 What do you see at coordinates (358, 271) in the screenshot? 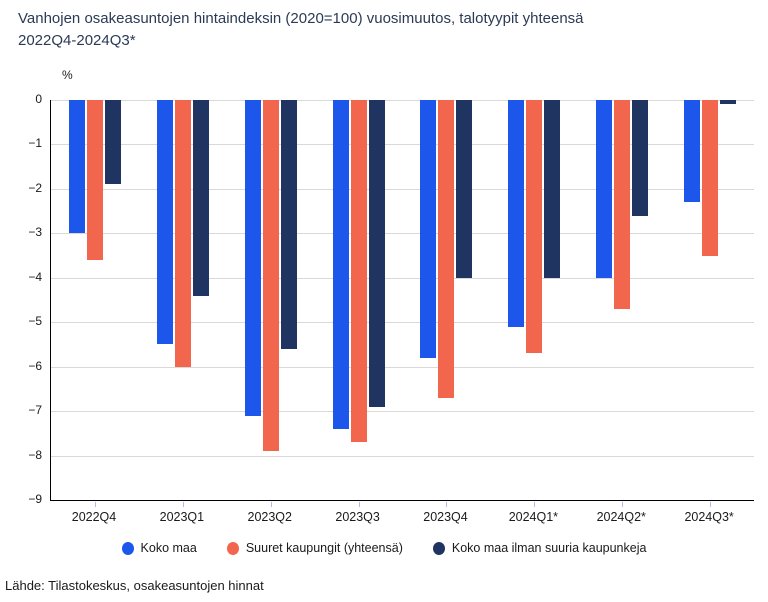
I see `bar-2023Q3-series2` at bounding box center [358, 271].